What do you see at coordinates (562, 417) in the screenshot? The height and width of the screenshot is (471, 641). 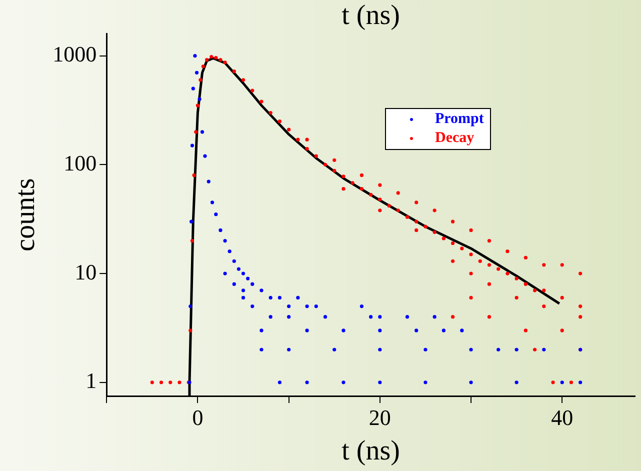 I see `x-tick-label: 40` at bounding box center [562, 417].